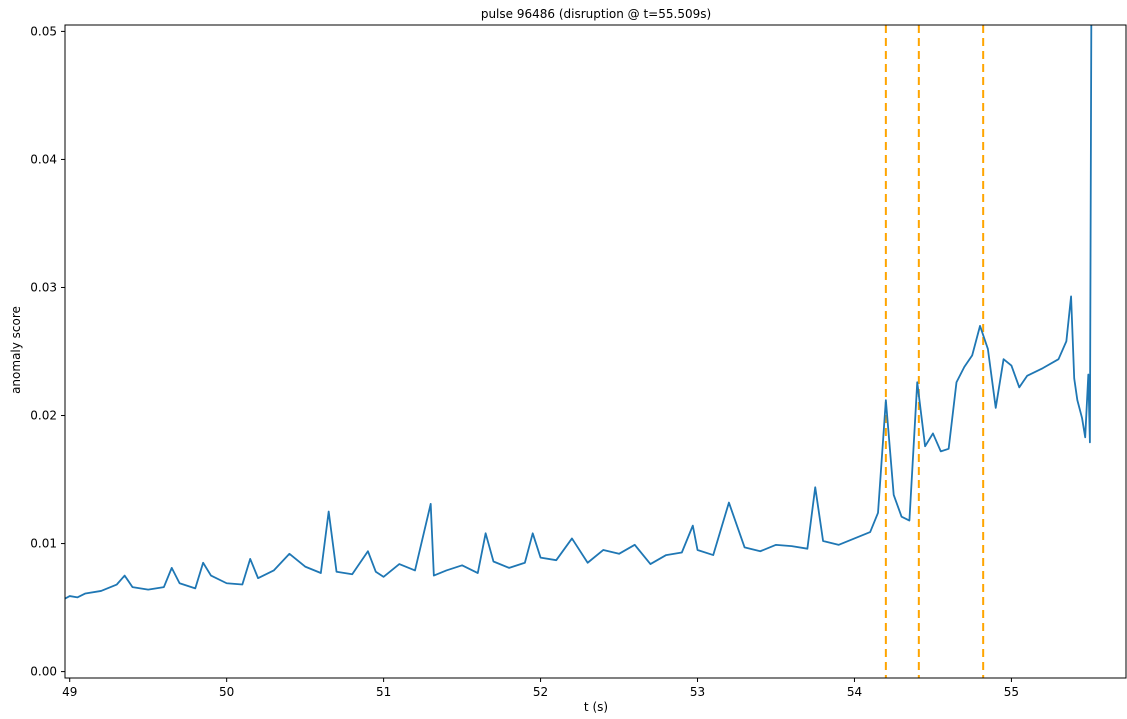 This screenshot has width=1127, height=719. Describe the element at coordinates (596, 14) in the screenshot. I see `chart-title: pulse 96486 (disruption @ t=55.509s)` at that location.